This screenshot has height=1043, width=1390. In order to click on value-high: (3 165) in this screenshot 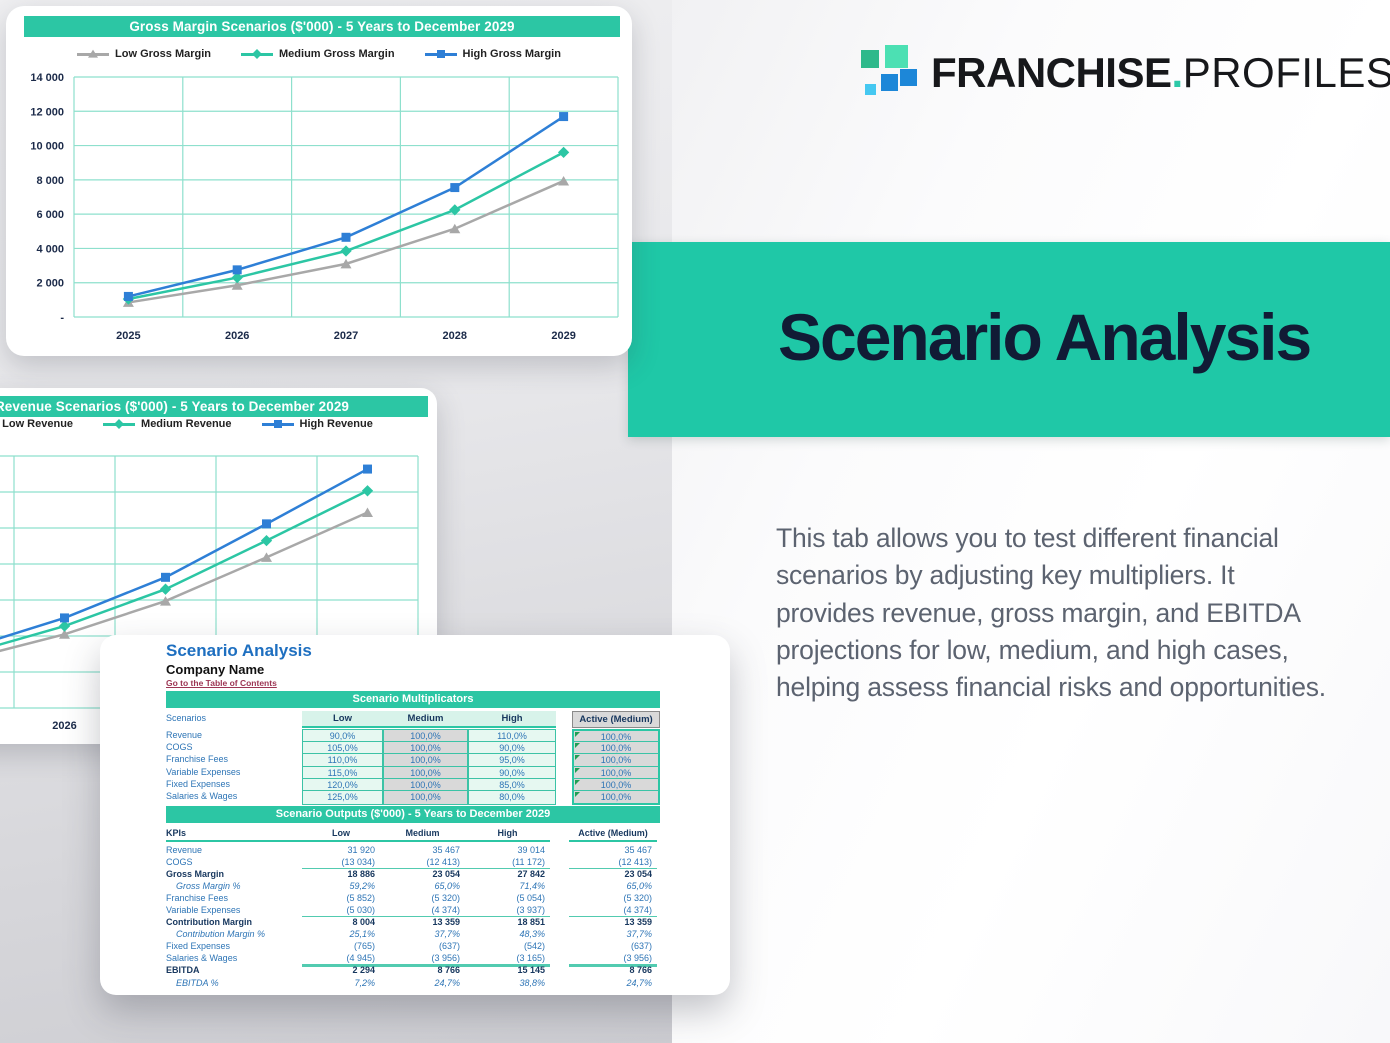, I will do `click(507, 960)`.